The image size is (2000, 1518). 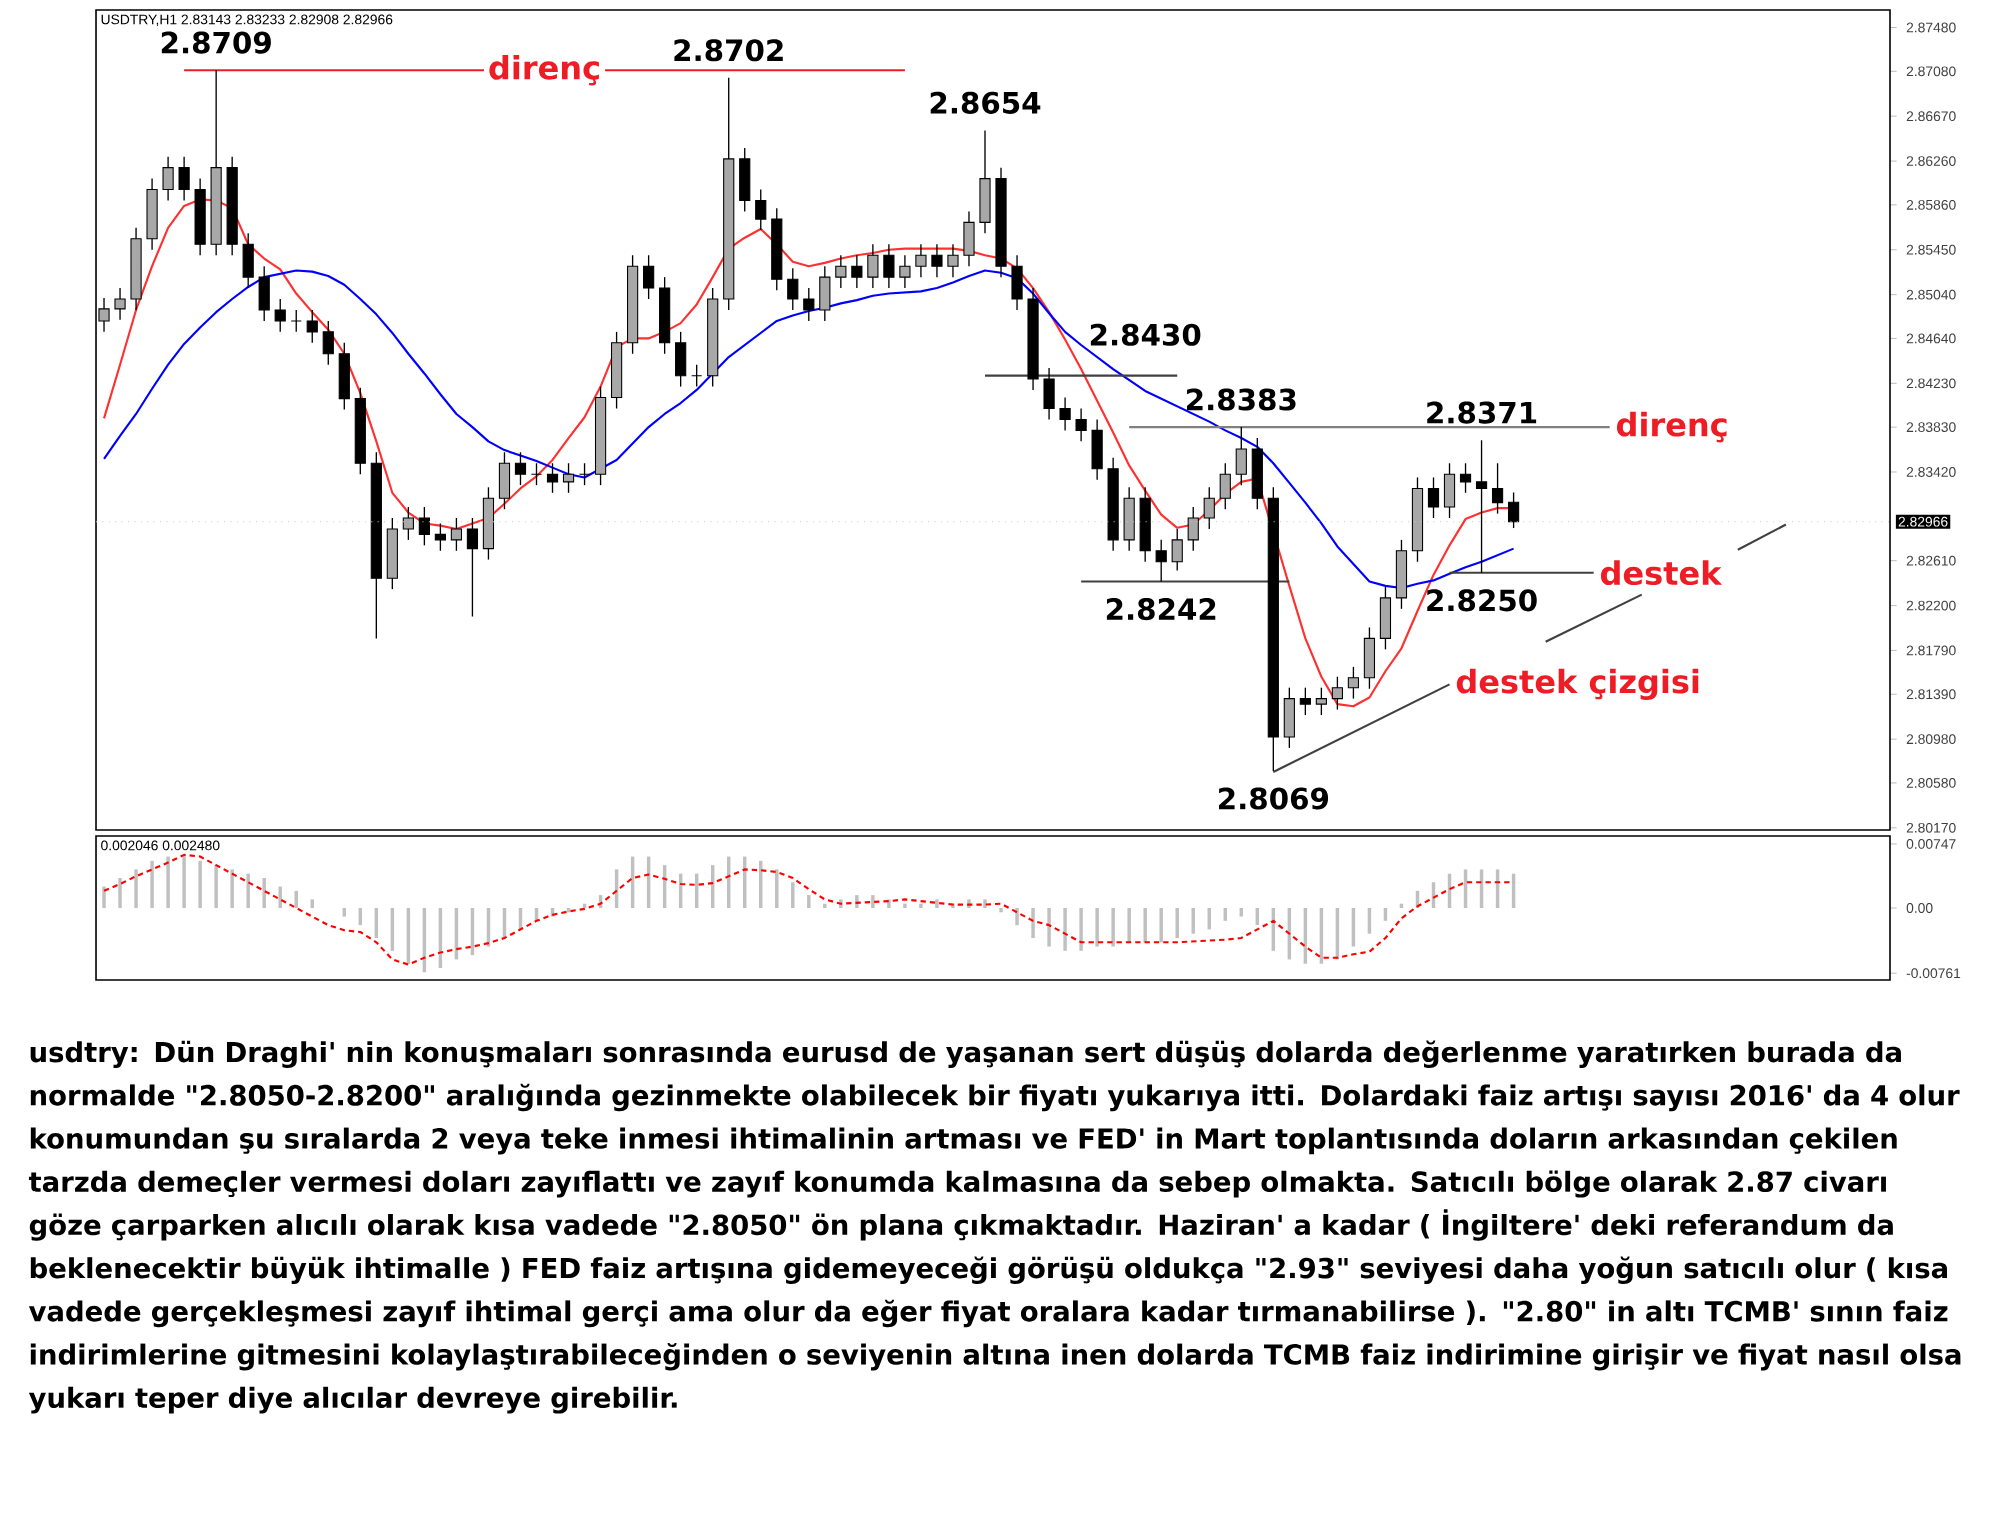 What do you see at coordinates (216, 42) in the screenshot?
I see `annotation: 2.8709` at bounding box center [216, 42].